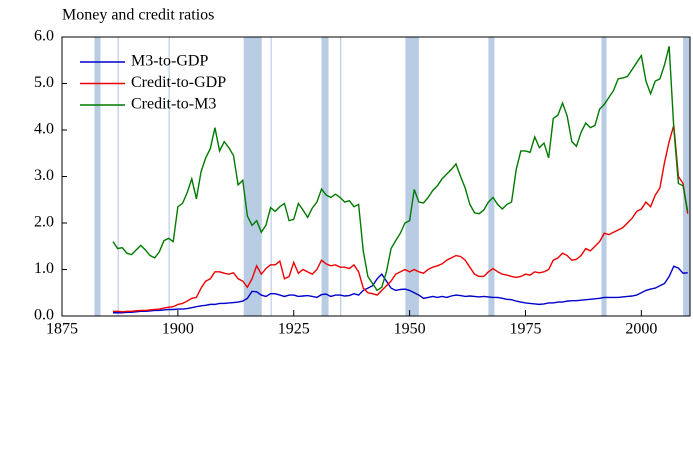 This screenshot has width=693, height=456. What do you see at coordinates (44, 268) in the screenshot?
I see `y-tick-label: 1.0` at bounding box center [44, 268].